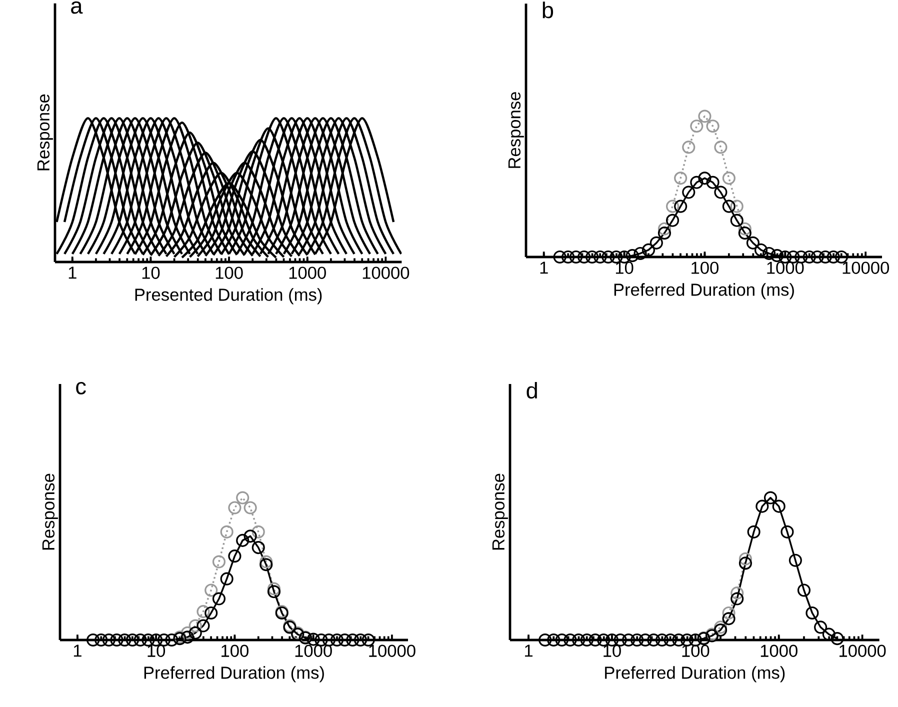 This screenshot has width=898, height=707. I want to click on chart-title: c, so click(81, 388).